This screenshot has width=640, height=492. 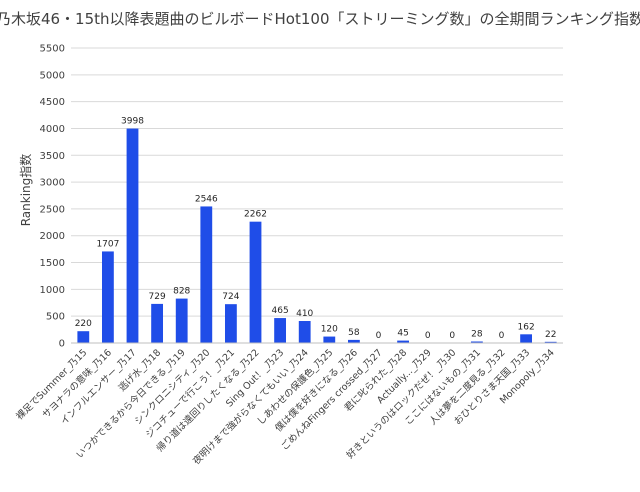 I want to click on data-label: 465, so click(x=280, y=311).